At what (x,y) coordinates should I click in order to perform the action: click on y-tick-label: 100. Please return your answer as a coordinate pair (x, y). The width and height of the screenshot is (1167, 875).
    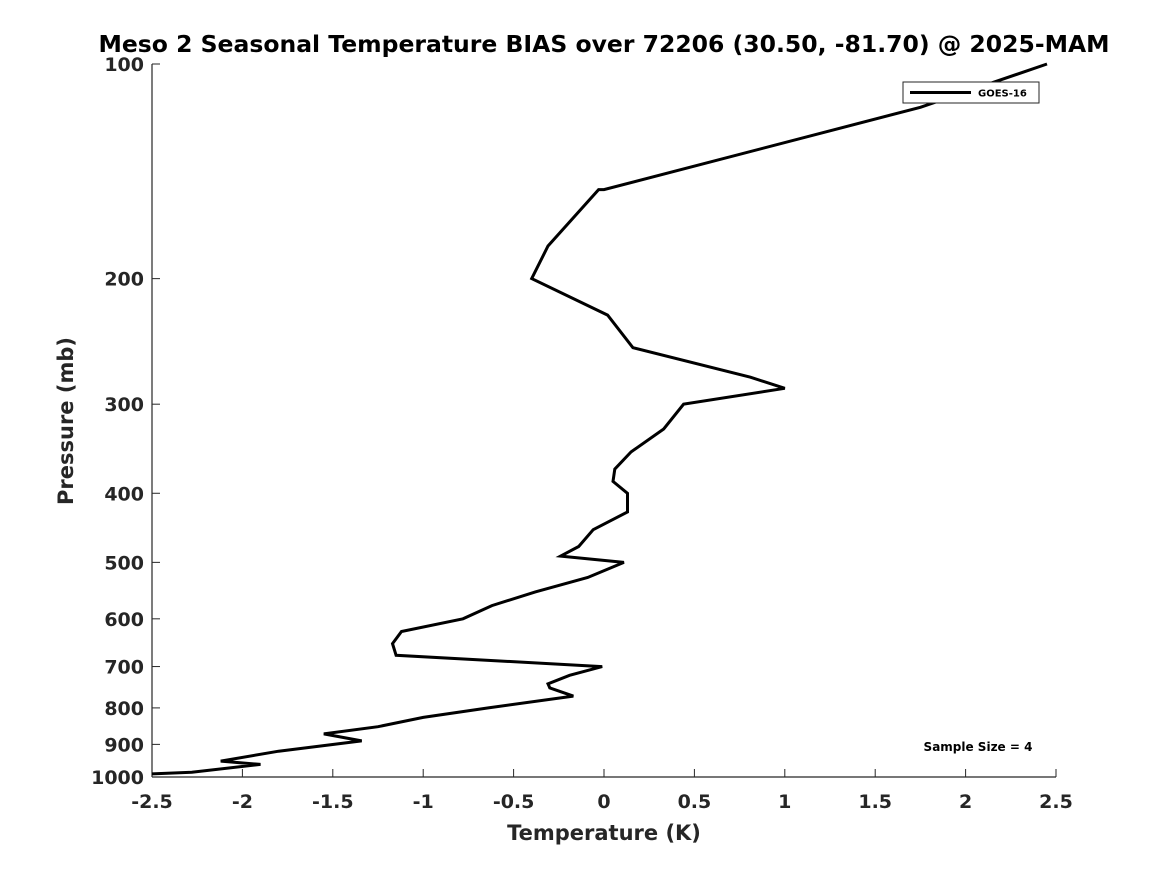
    Looking at the image, I should click on (124, 65).